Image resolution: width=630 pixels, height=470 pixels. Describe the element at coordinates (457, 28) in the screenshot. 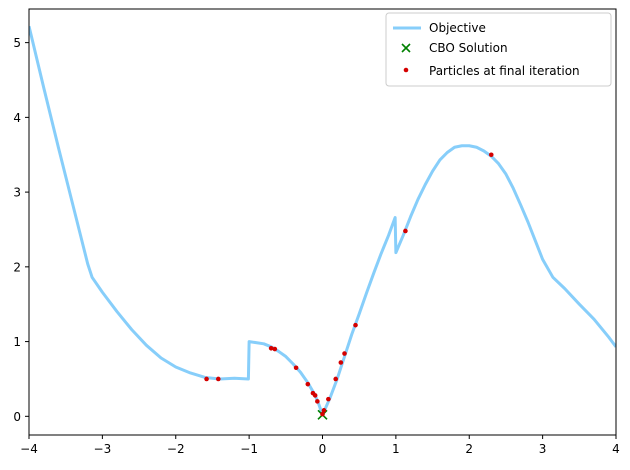

I see `legend-objective-label: Objective` at that location.